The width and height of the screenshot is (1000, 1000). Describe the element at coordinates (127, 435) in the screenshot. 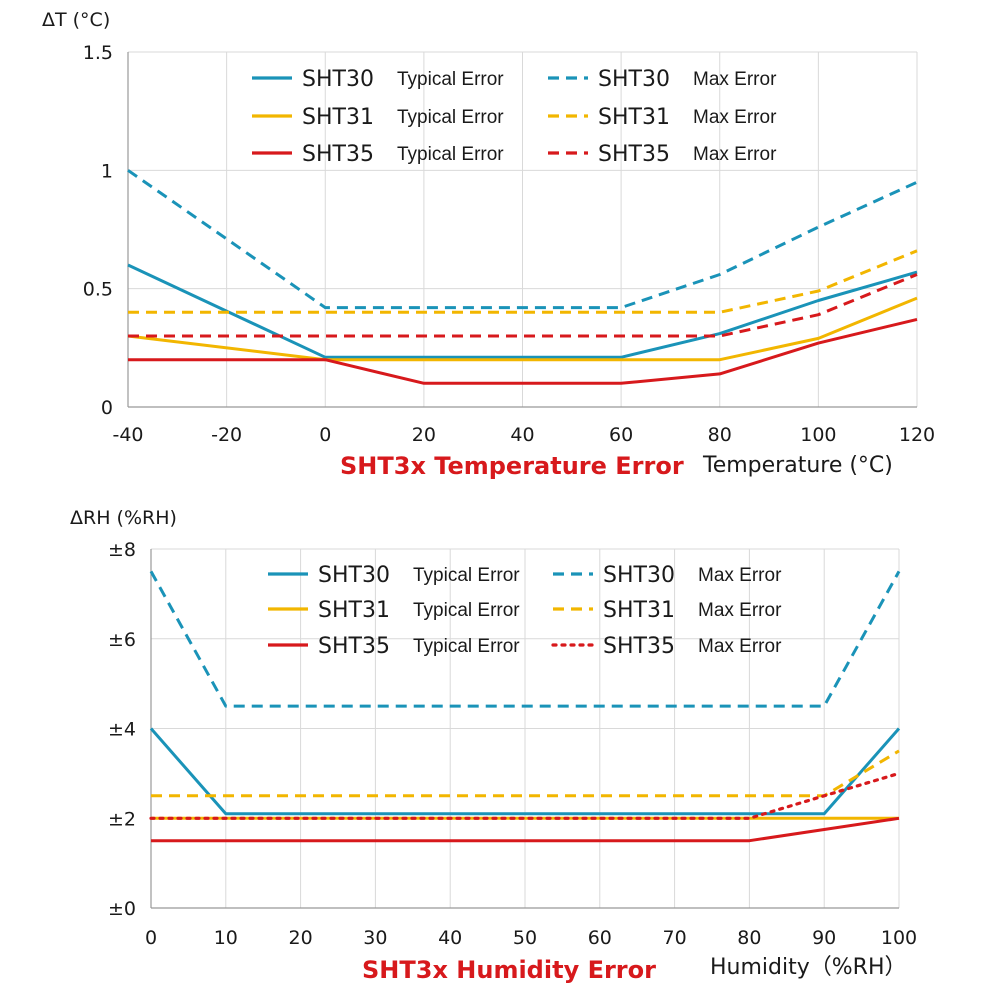

I see `temperature-x-tick-label: -40` at that location.